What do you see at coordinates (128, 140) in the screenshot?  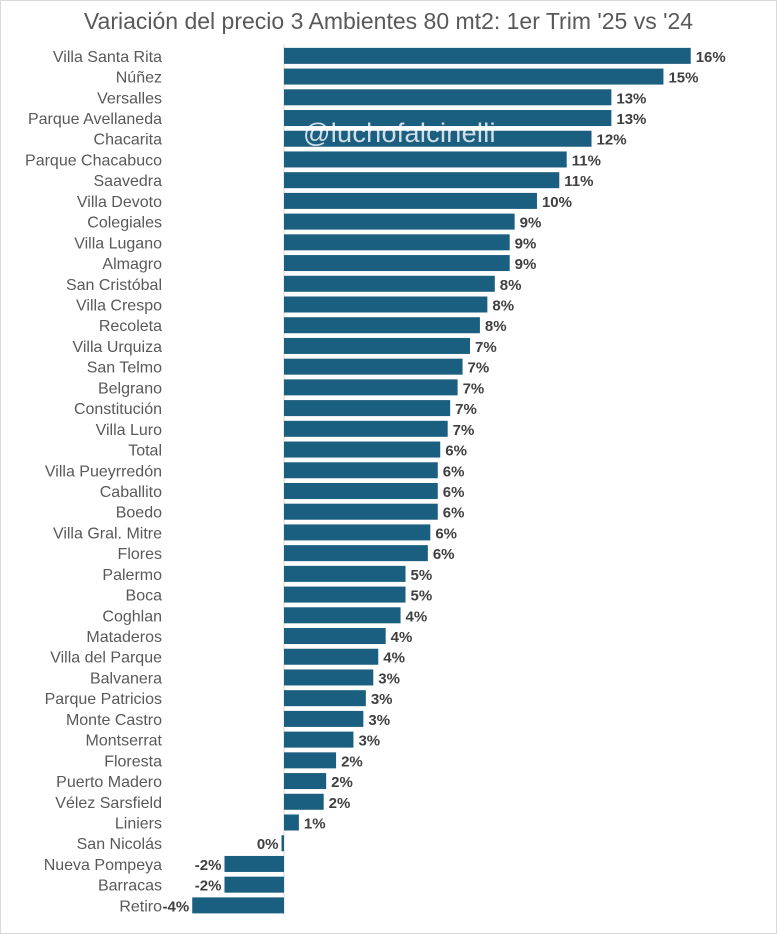 I see `category-label: Chacarita` at bounding box center [128, 140].